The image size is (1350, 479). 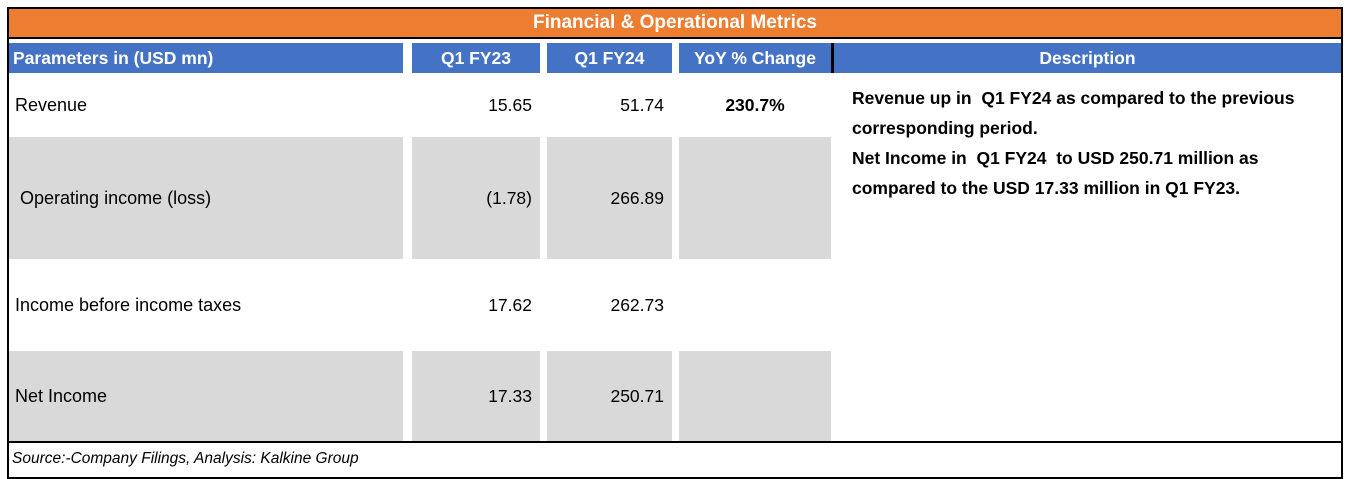 I want to click on q1fy24-cell-row-4: 250.71, so click(x=609, y=396).